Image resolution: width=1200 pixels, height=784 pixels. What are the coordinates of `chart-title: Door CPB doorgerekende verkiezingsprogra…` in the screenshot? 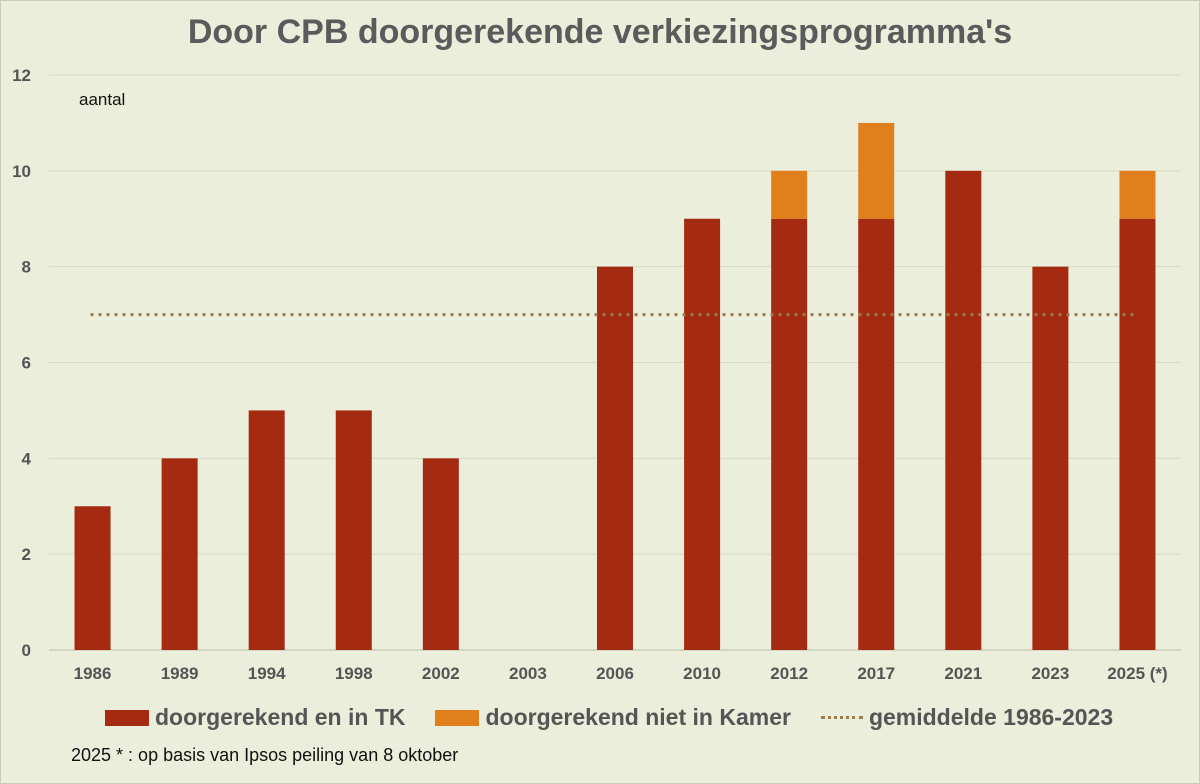 It's located at (600, 32).